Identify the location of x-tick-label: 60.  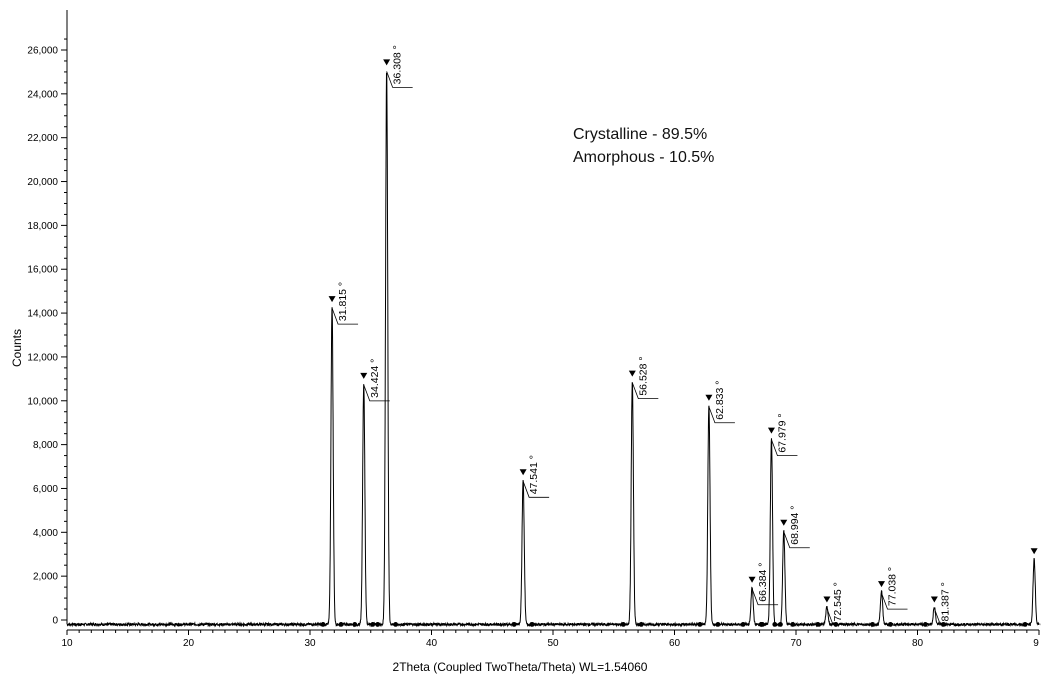
(675, 643).